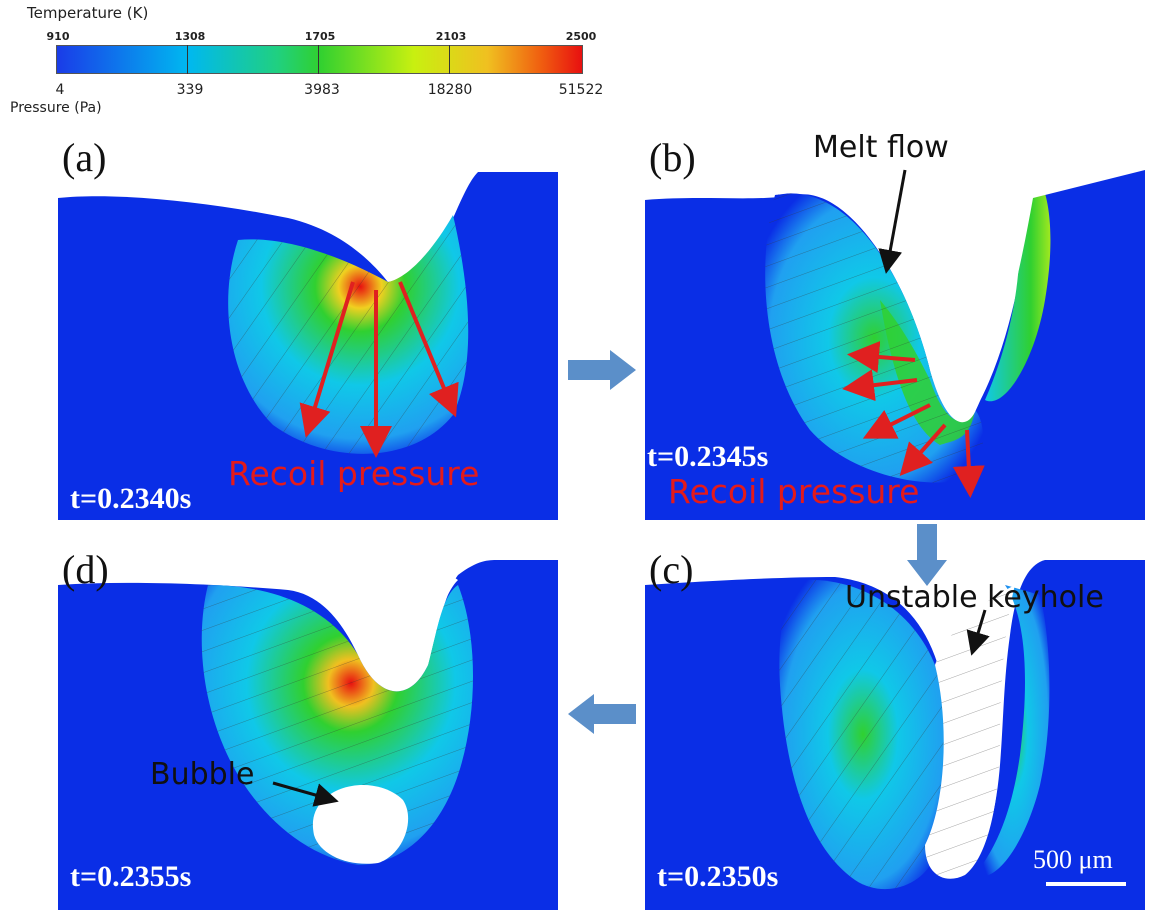 The width and height of the screenshot is (1173, 919). Describe the element at coordinates (190, 36) in the screenshot. I see `temp-tick: 1308` at that location.